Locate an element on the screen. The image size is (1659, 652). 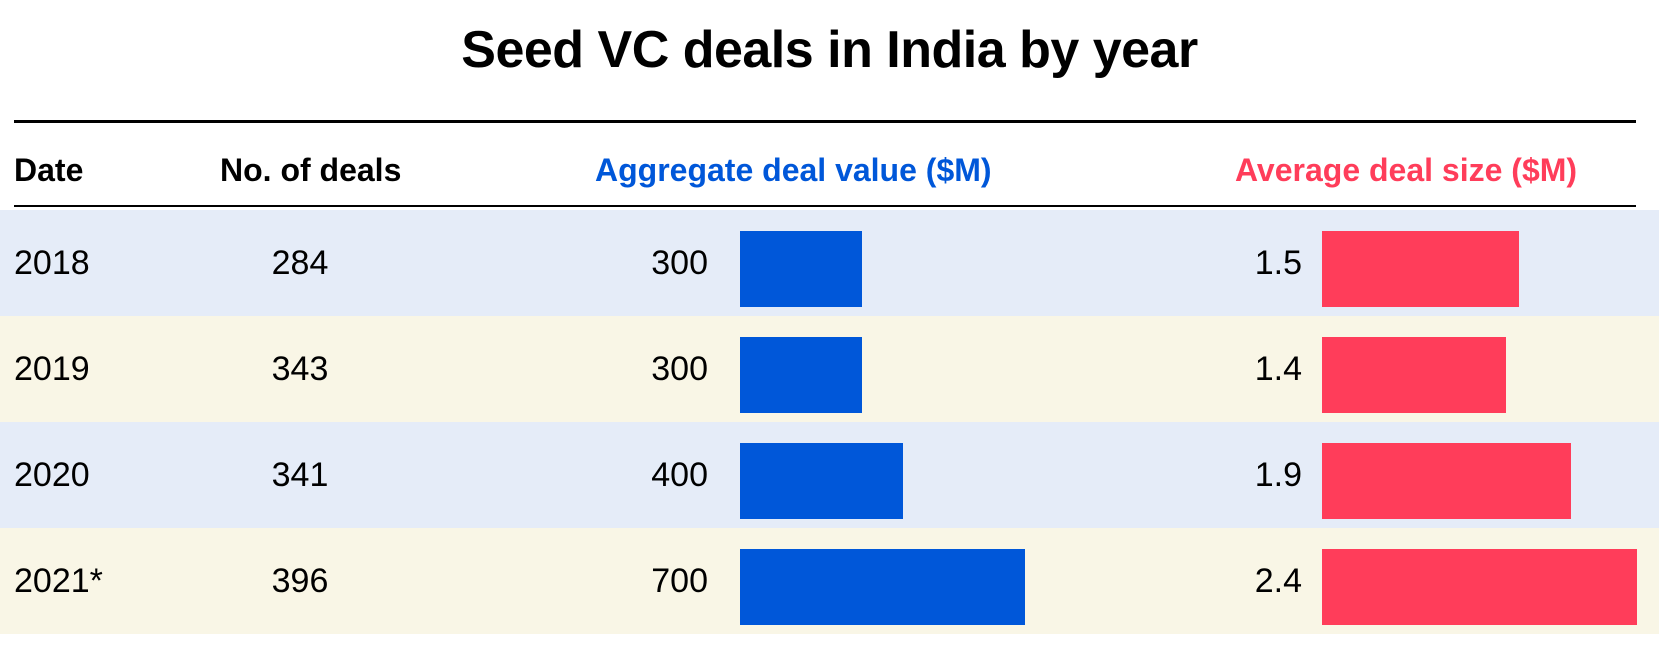
header-average-deal-size: Average deal size ($M) is located at coordinates (1406, 170).